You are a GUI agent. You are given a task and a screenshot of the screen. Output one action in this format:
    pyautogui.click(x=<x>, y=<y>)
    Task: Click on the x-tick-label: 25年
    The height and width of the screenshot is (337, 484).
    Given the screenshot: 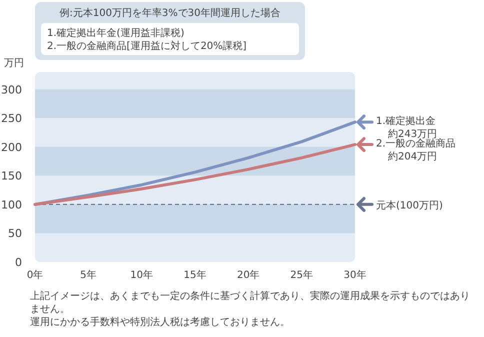 What is the action you would take?
    pyautogui.click(x=302, y=275)
    